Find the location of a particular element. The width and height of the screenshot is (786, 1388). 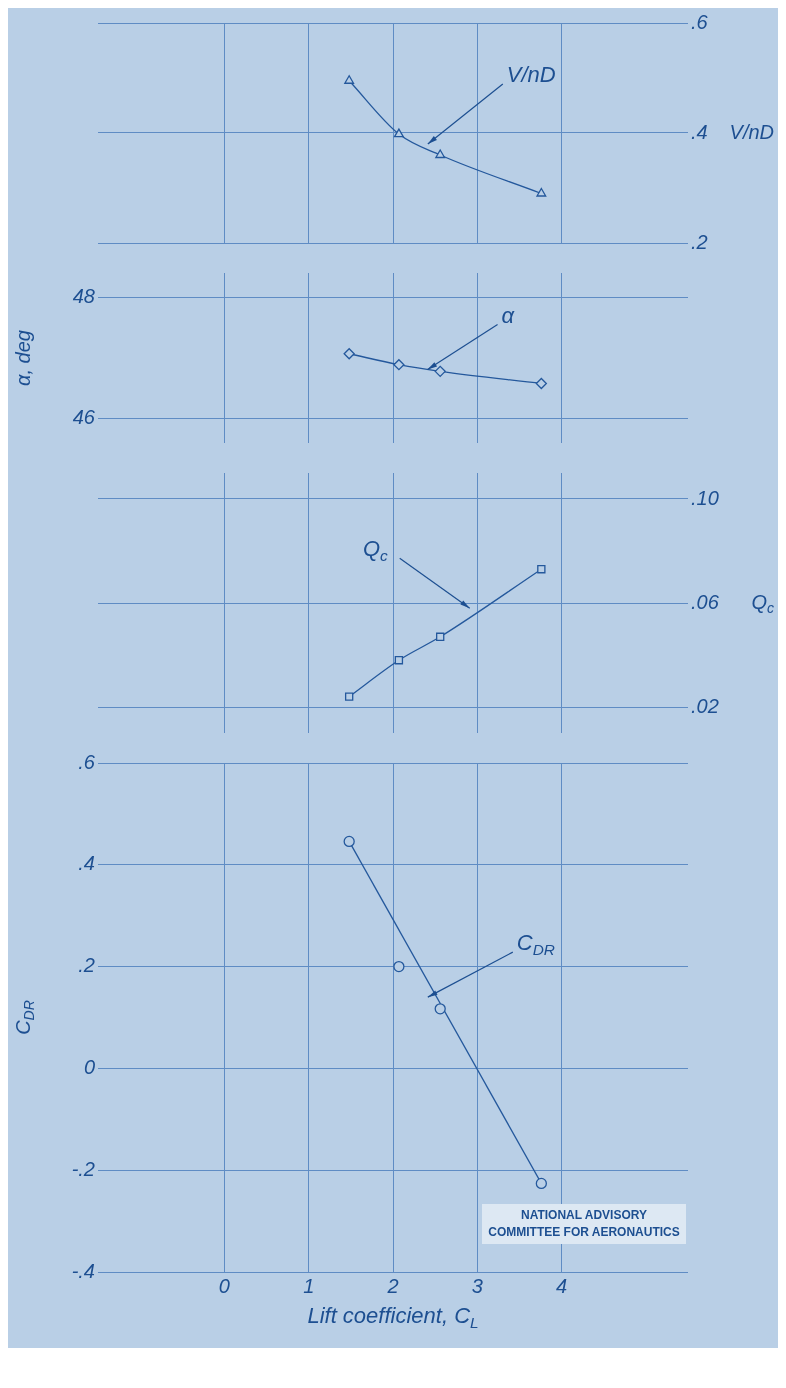

y-tick-label: -.2 is located at coordinates (83, 1168).